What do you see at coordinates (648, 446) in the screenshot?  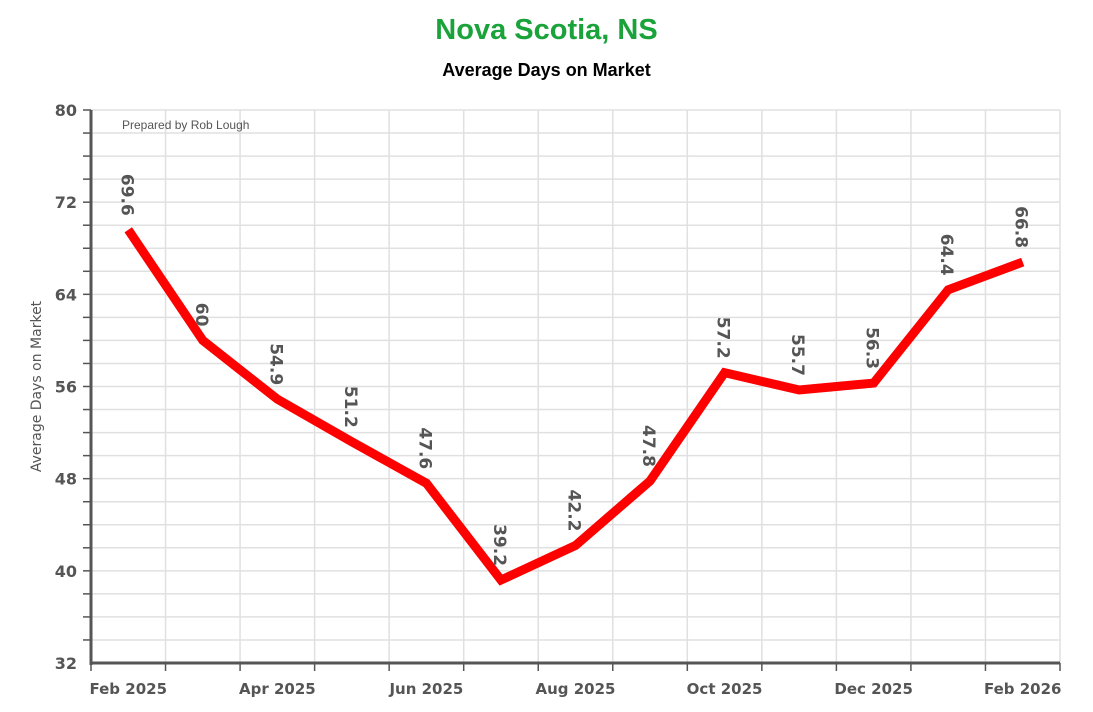 I see `data-label: 47.8` at bounding box center [648, 446].